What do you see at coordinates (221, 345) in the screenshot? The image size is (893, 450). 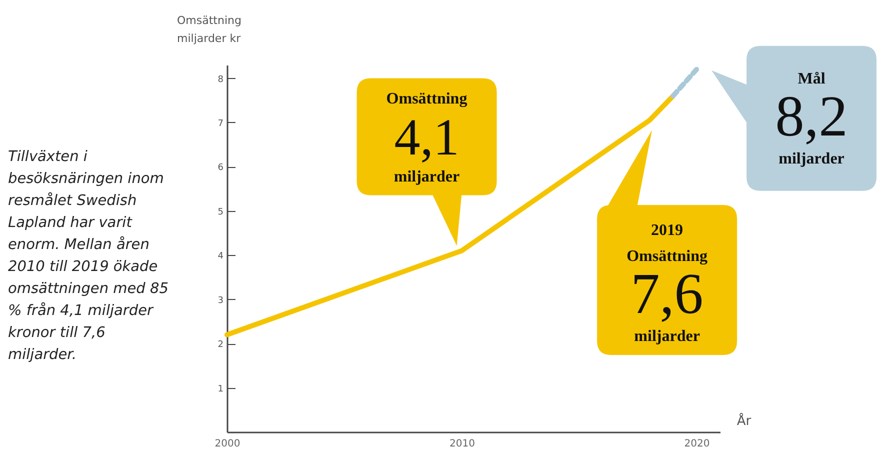 I see `y-tick-label: 2` at bounding box center [221, 345].